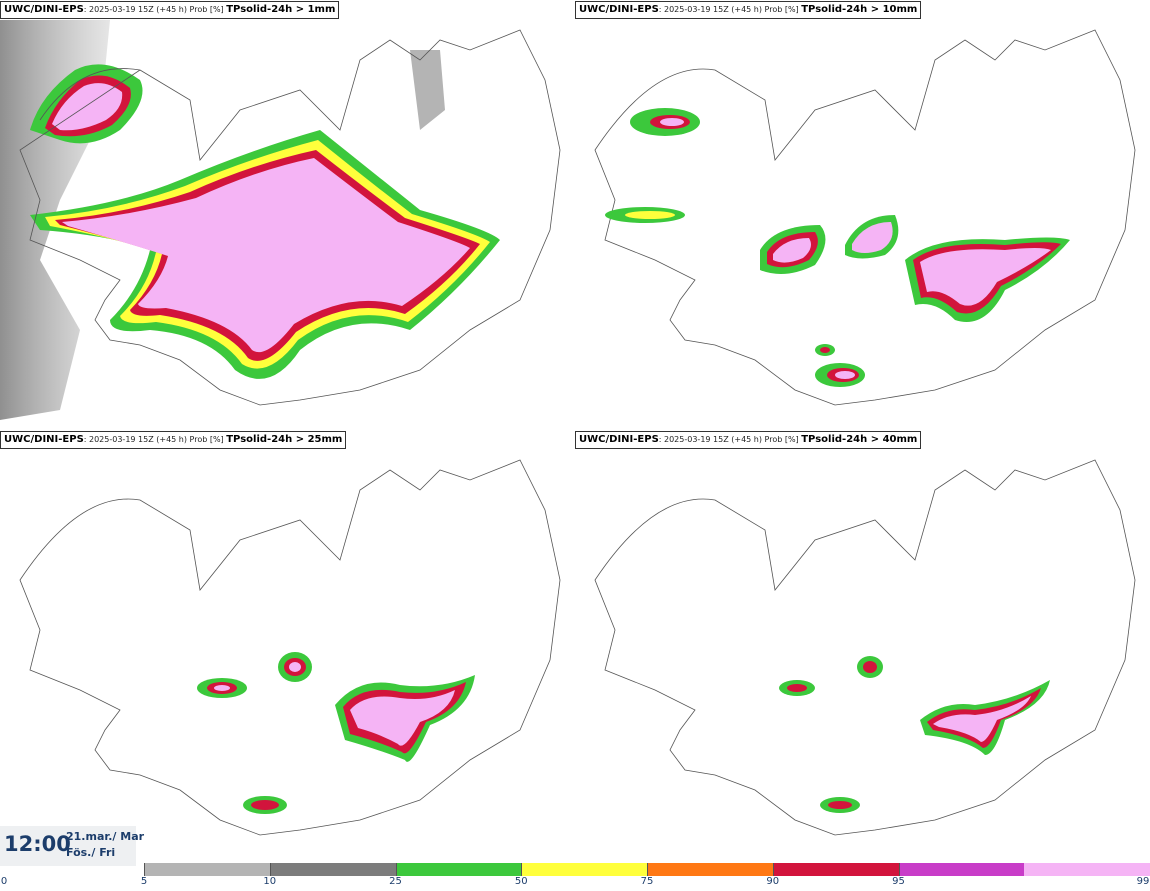 This screenshot has height=891, width=1150. I want to click on field-label: TPsolid-24h > 1mm, so click(281, 9).